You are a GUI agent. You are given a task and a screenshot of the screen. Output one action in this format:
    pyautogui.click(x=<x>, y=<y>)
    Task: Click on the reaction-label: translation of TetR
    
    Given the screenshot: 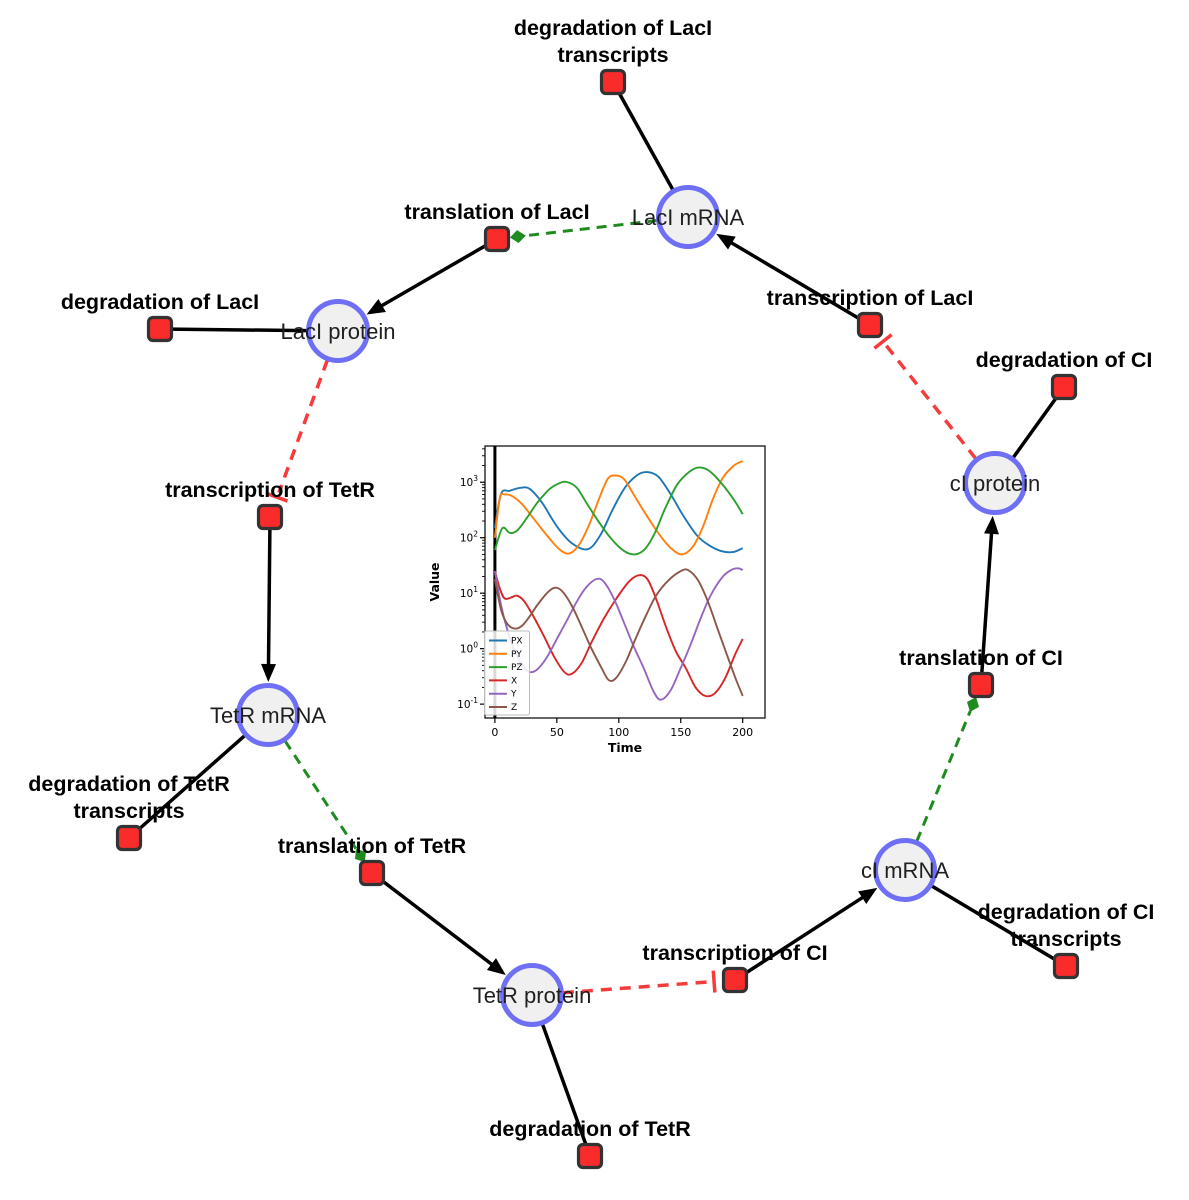 What is the action you would take?
    pyautogui.click(x=372, y=846)
    